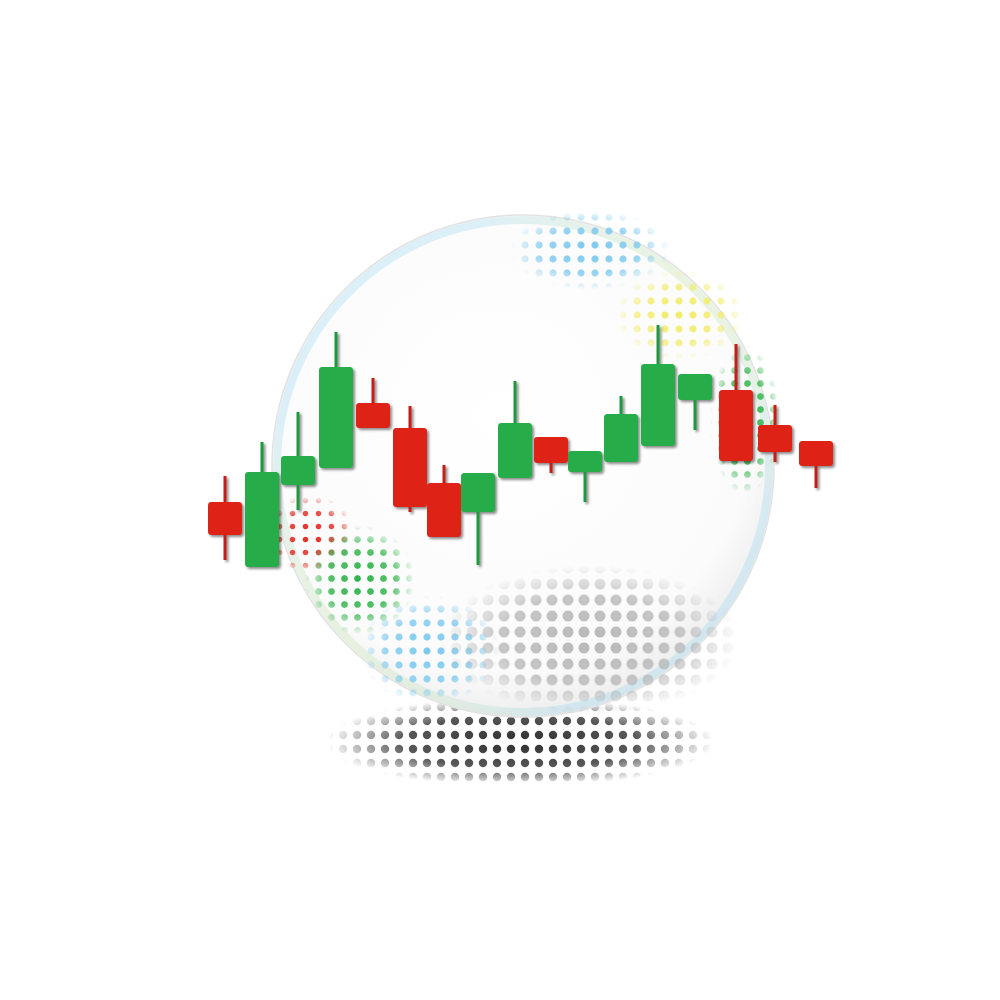  What do you see at coordinates (520, 463) in the screenshot?
I see `red-bodies` at bounding box center [520, 463].